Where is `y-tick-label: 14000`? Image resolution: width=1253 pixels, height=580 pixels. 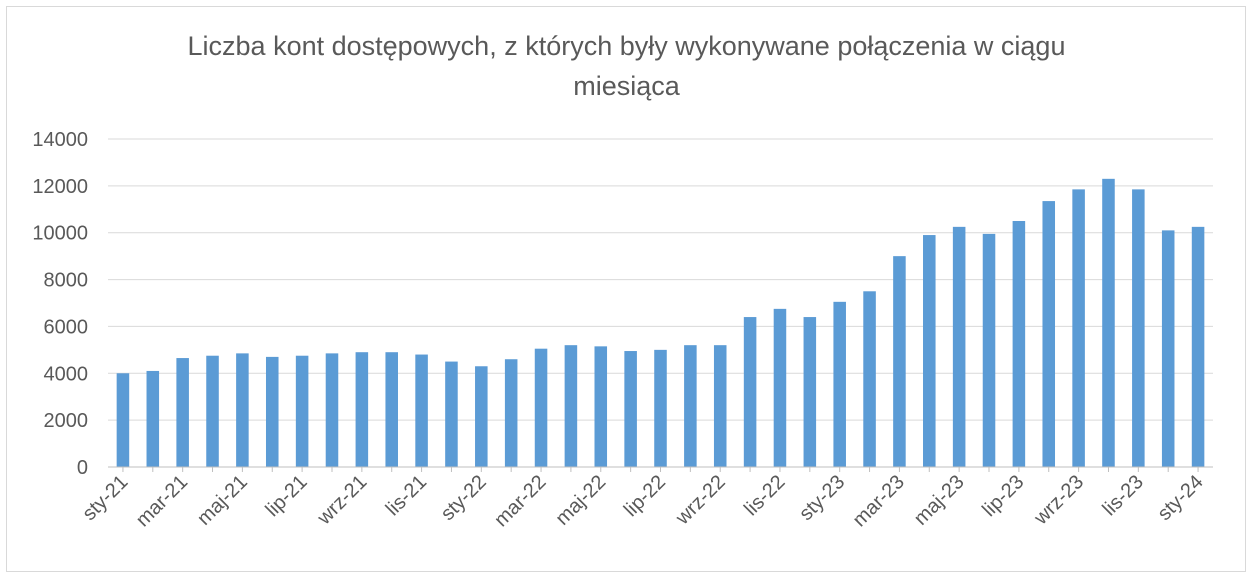
y-tick-label: 14000 is located at coordinates (60, 140).